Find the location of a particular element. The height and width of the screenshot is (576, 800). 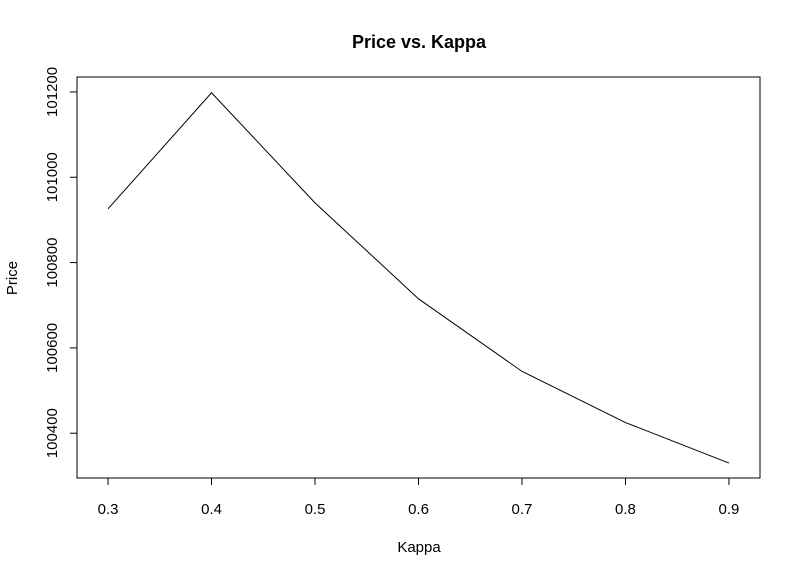

y-tick-label: 101000 is located at coordinates (52, 177).